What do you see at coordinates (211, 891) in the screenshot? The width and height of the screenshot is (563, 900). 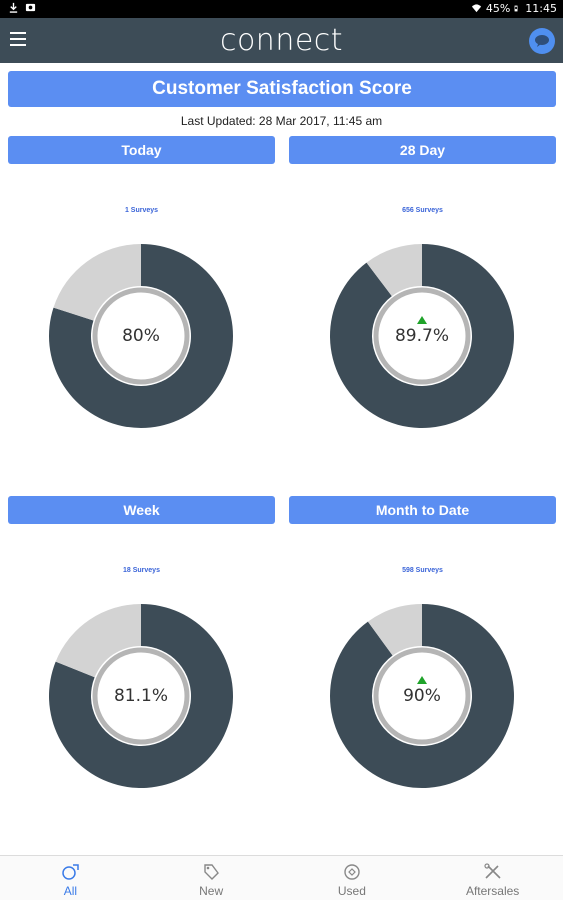 I see `nav-label-new: New` at bounding box center [211, 891].